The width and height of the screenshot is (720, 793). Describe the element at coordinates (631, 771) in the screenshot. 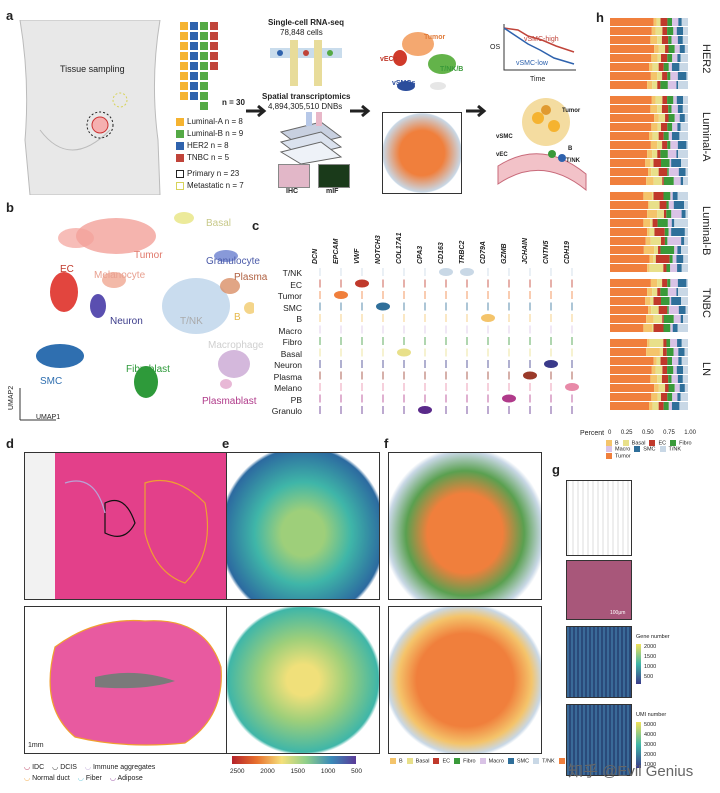

I see `watermark: 知乎 @Evil Genius` at that location.